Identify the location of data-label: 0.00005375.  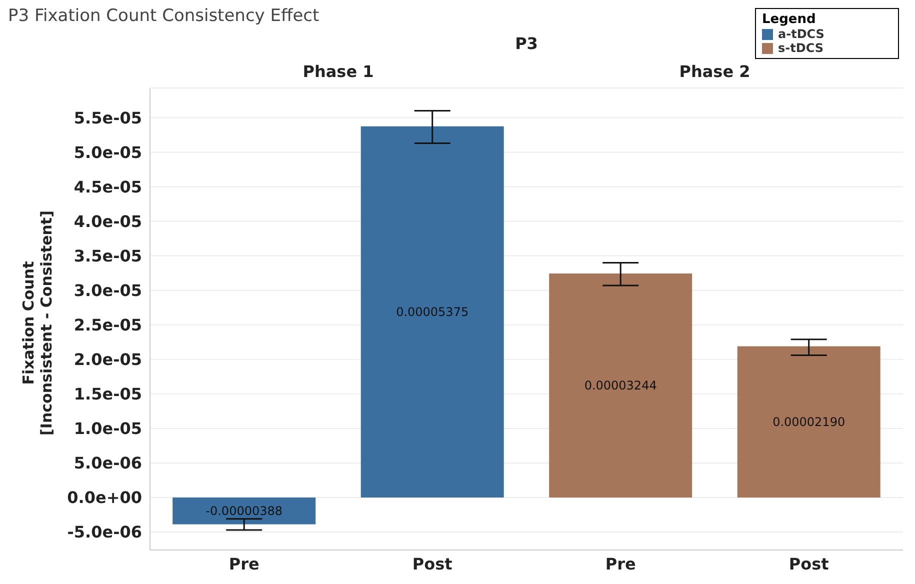
(432, 311).